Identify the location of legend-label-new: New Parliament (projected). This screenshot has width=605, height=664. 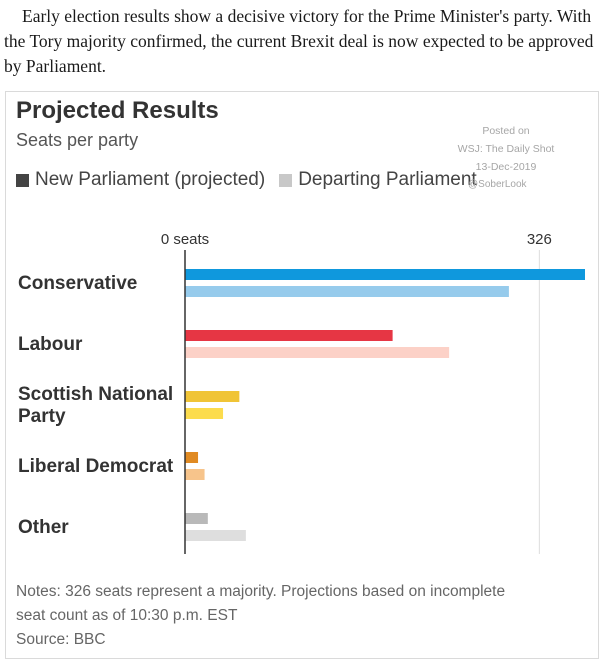
(150, 179).